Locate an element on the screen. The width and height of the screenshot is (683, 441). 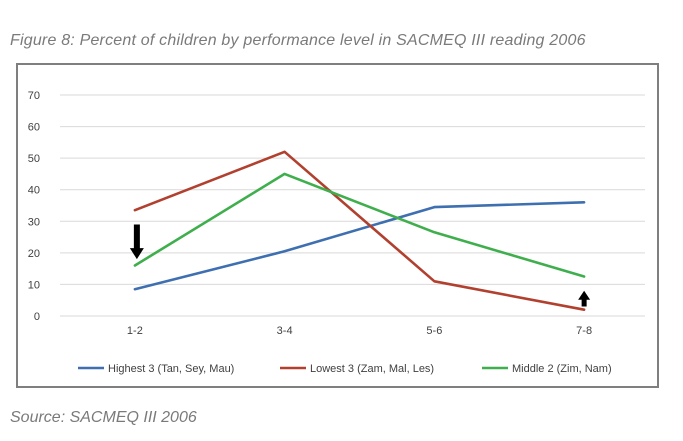
arrow-down-icon is located at coordinates (136, 242).